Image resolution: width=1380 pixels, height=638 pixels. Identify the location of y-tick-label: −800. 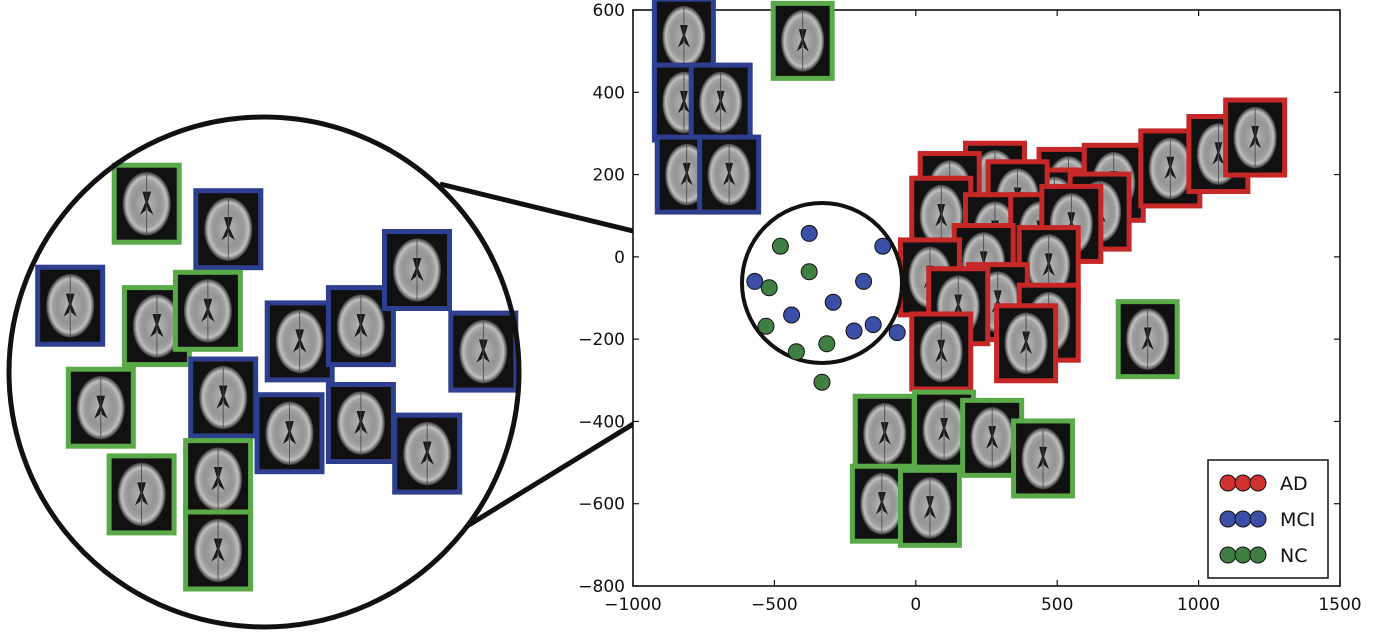
(601, 587).